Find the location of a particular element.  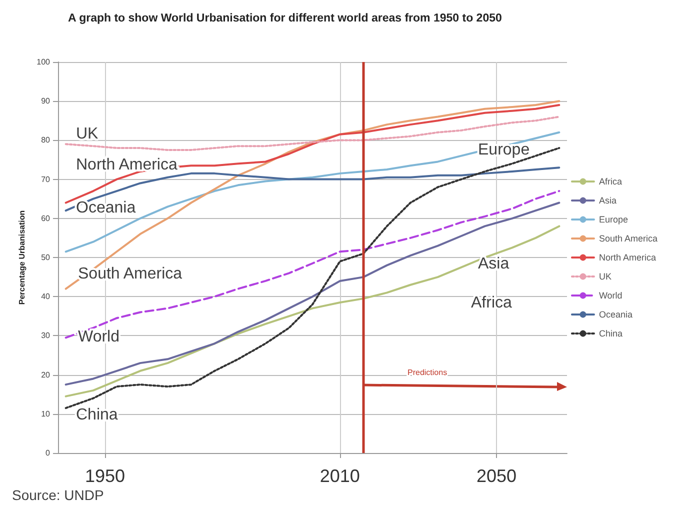

annotation: Europe is located at coordinates (504, 150).